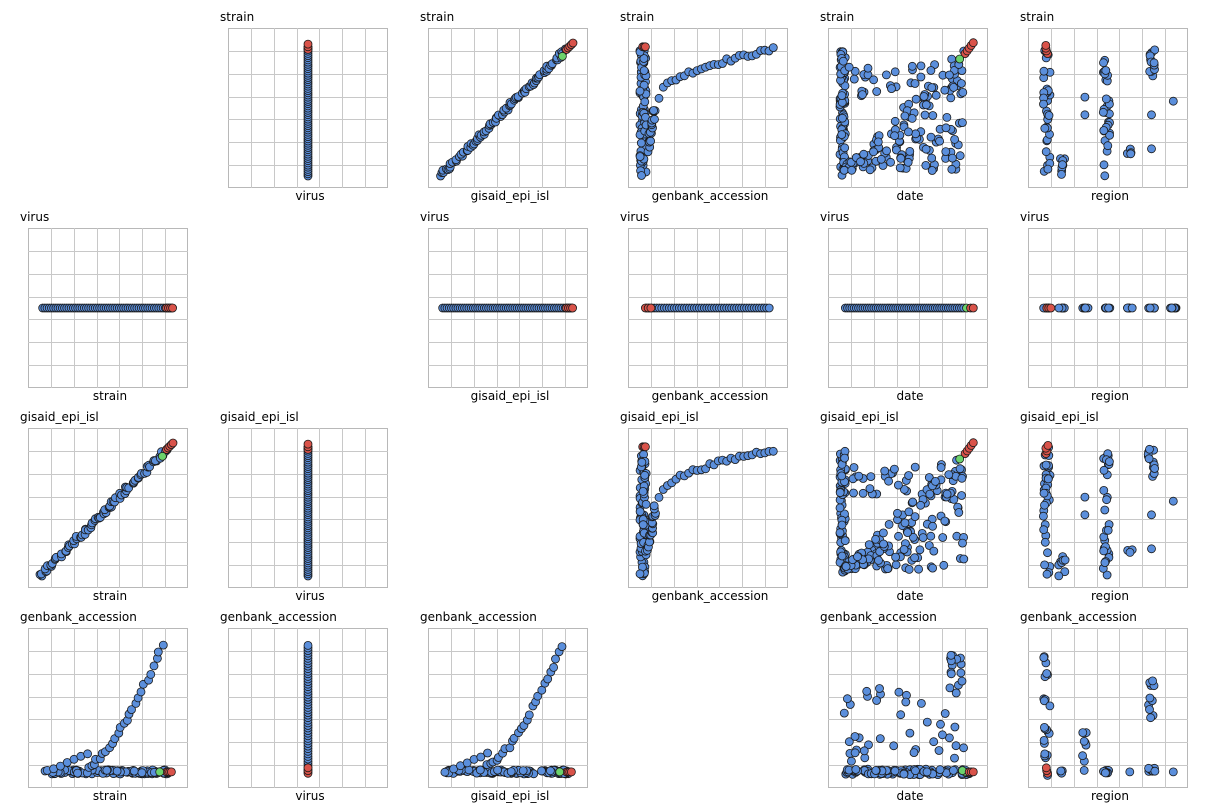 This screenshot has height=812, width=1220. What do you see at coordinates (710, 196) in the screenshot?
I see `subplot-x-label: genbank_accession` at bounding box center [710, 196].